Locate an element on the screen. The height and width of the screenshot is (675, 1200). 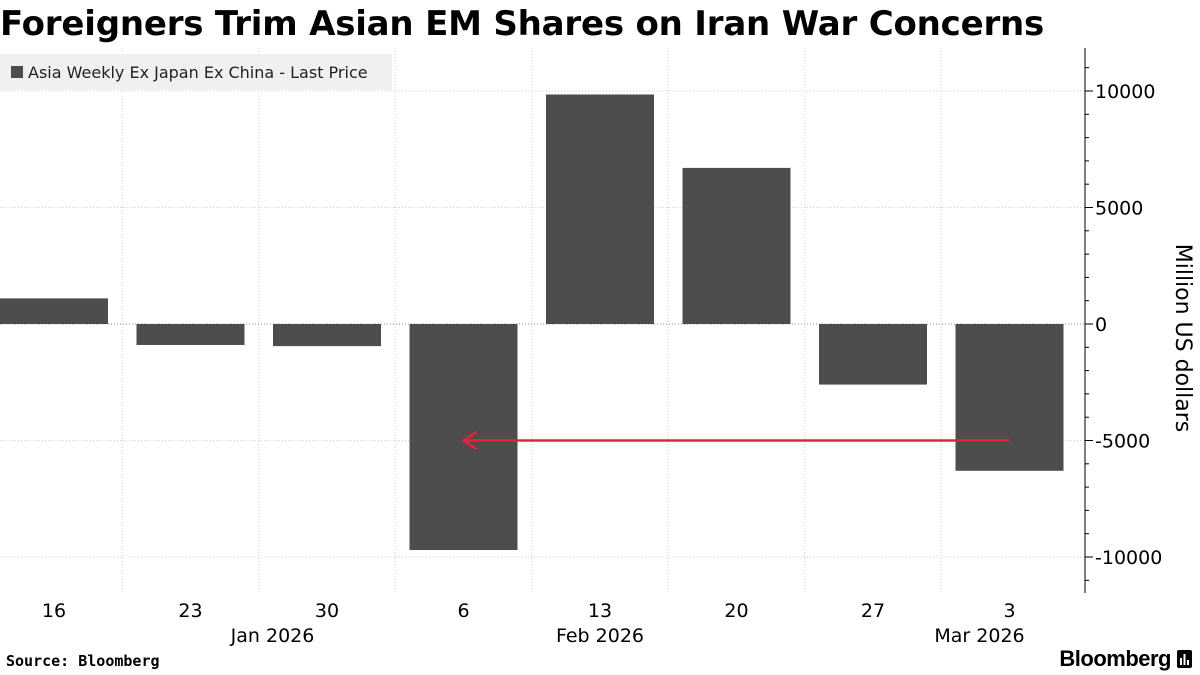
x-tick-label: 16 is located at coordinates (54, 611).